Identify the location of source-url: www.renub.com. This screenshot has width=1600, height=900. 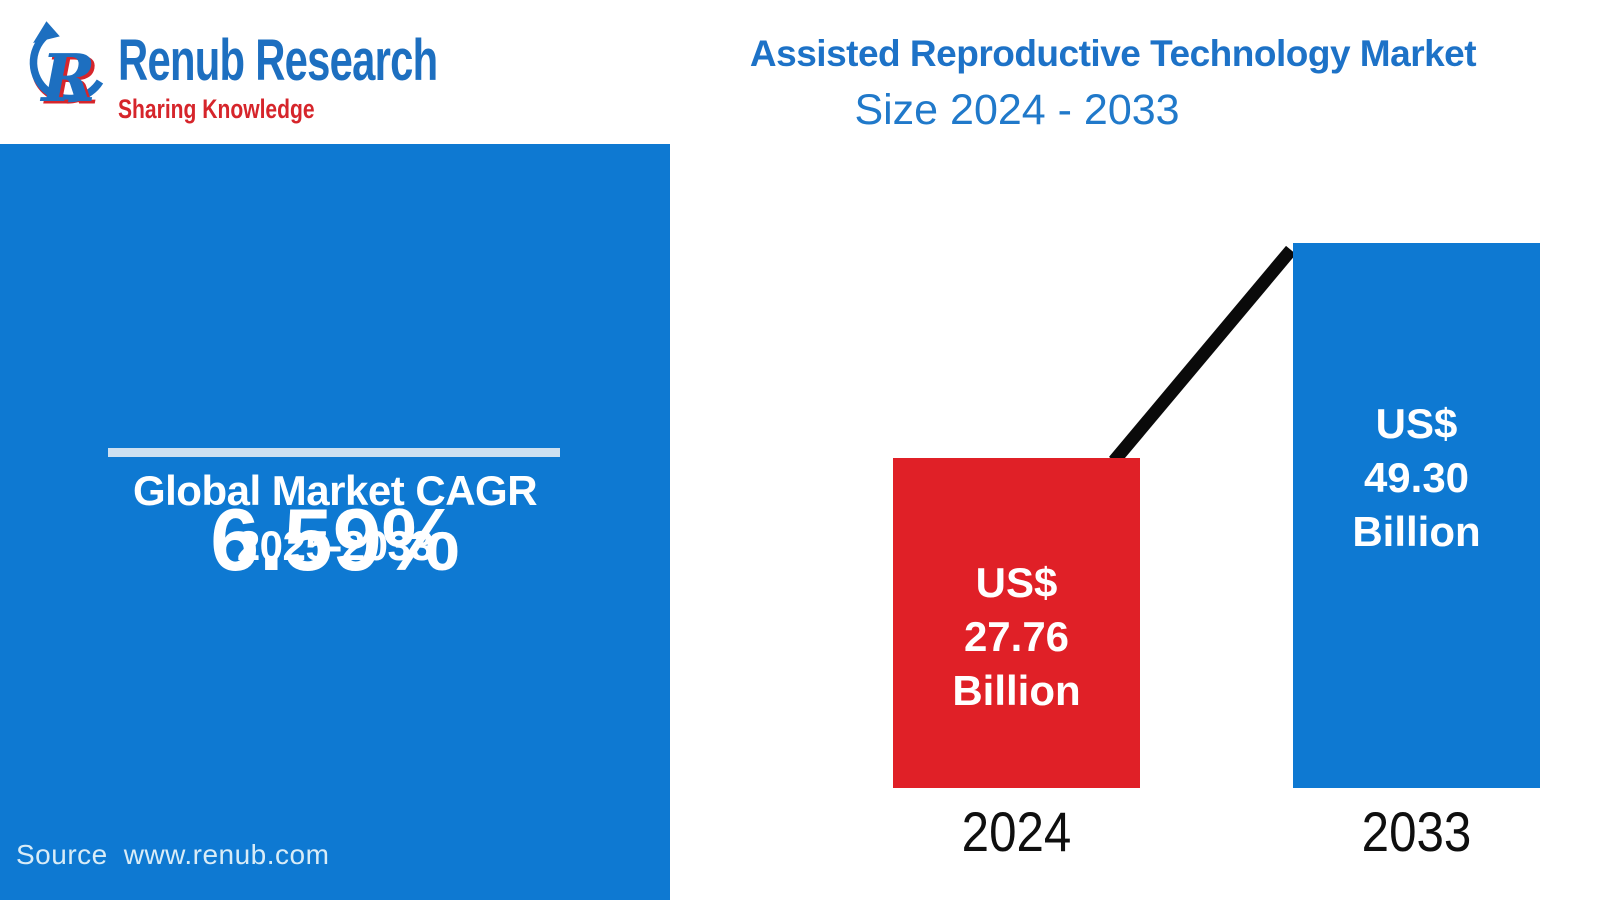
(226, 854).